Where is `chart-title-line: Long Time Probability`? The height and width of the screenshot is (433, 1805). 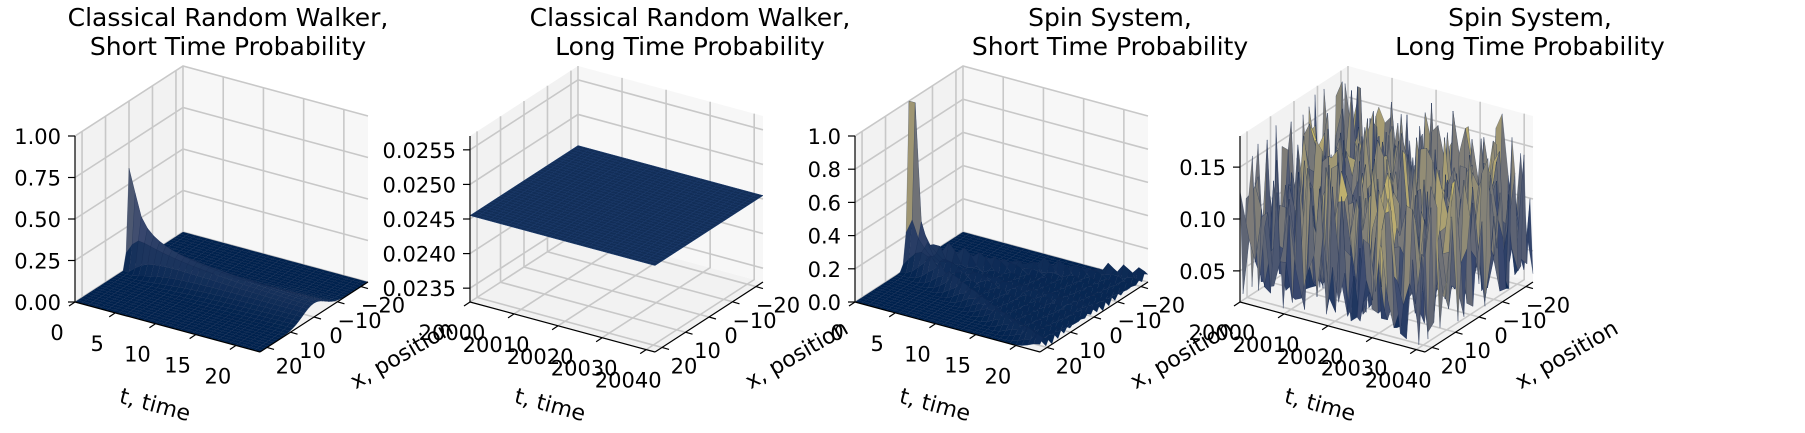 chart-title-line: Long Time Probability is located at coordinates (690, 46).